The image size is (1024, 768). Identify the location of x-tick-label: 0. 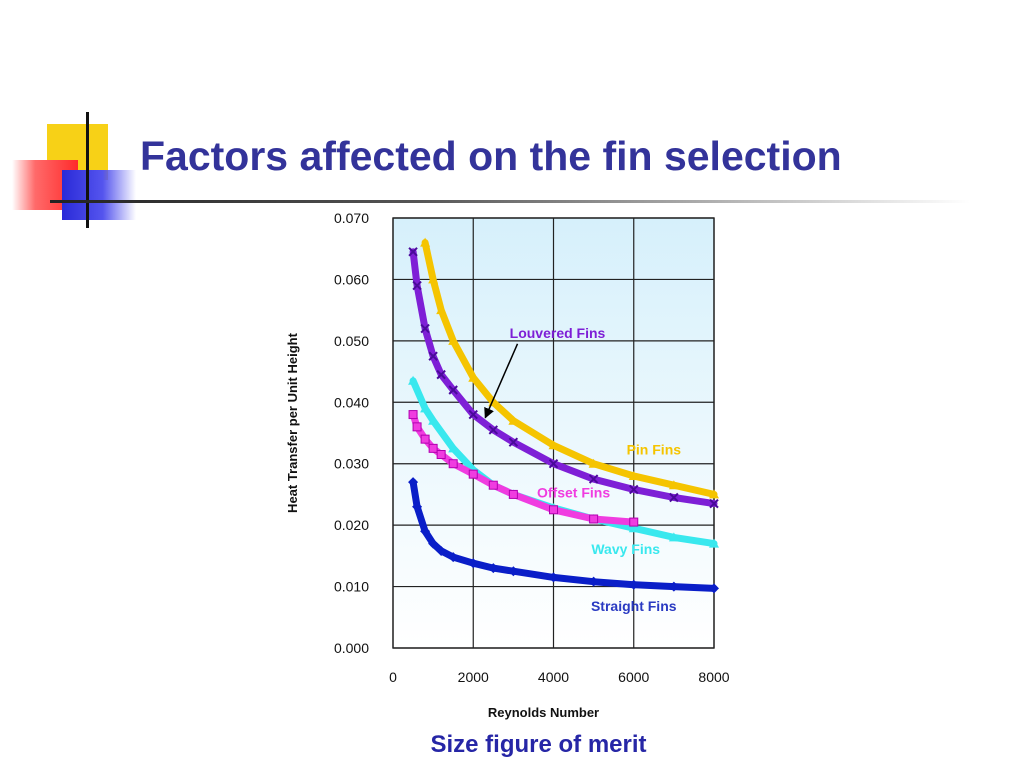
(393, 677).